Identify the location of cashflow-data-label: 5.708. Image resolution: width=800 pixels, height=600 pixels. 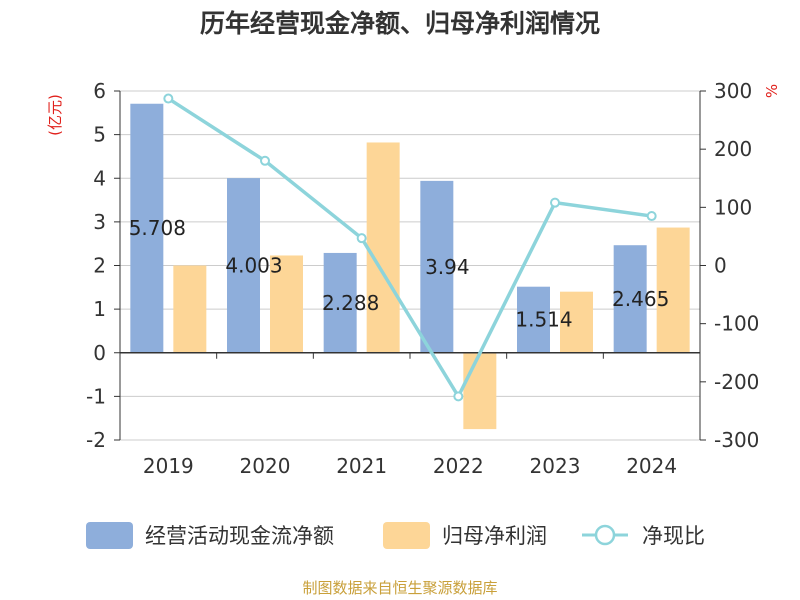
(157, 228).